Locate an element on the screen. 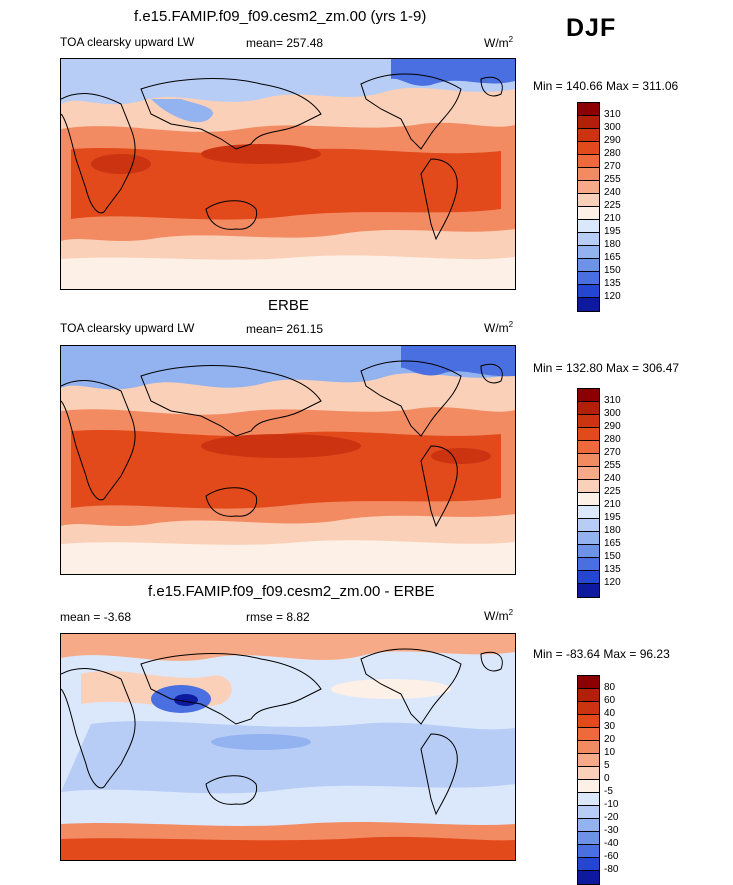 This screenshot has height=885, width=733. rmse-label: rmse = 8.82 is located at coordinates (278, 617).